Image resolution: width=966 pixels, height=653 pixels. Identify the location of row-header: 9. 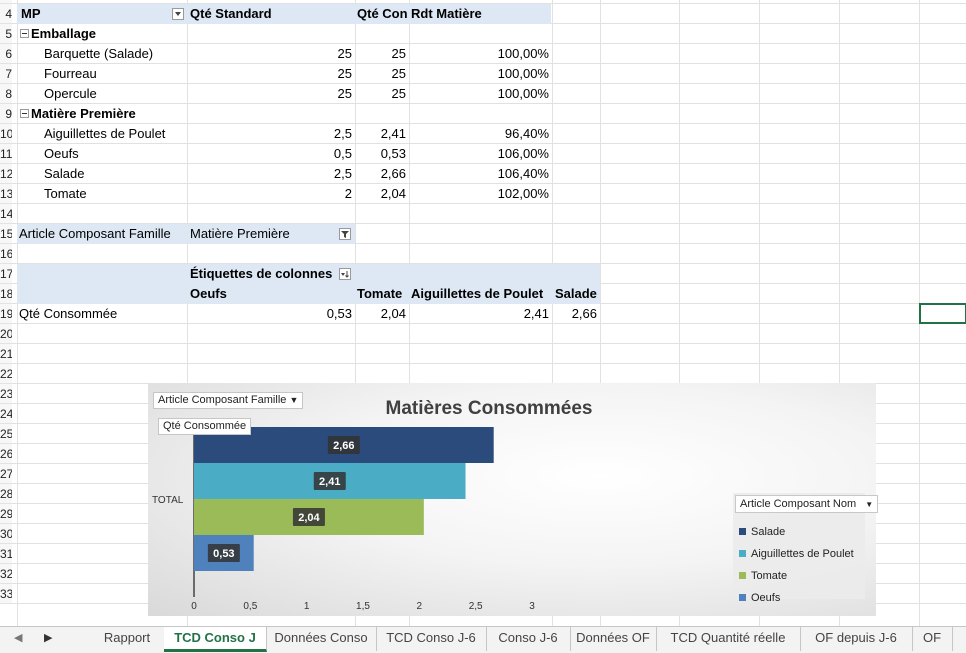
(6, 114).